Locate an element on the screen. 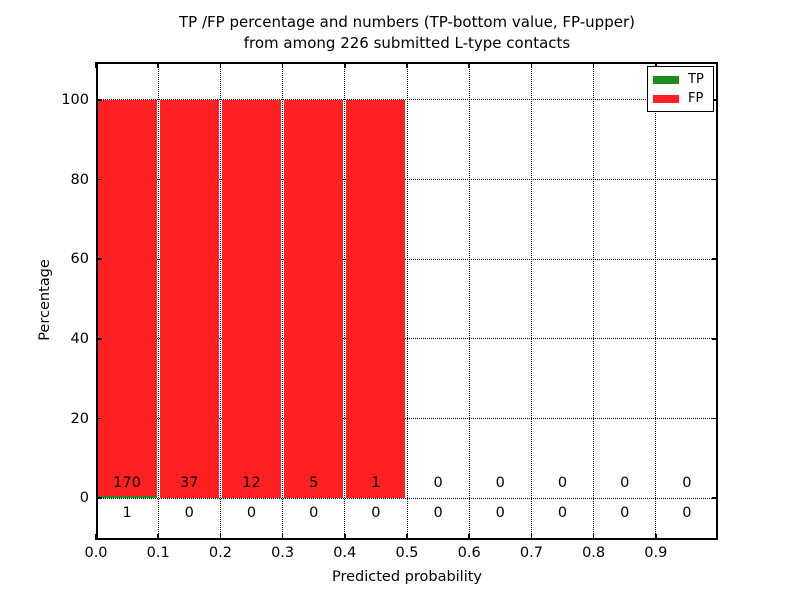  fp-count-bin-1: 37 is located at coordinates (189, 483).